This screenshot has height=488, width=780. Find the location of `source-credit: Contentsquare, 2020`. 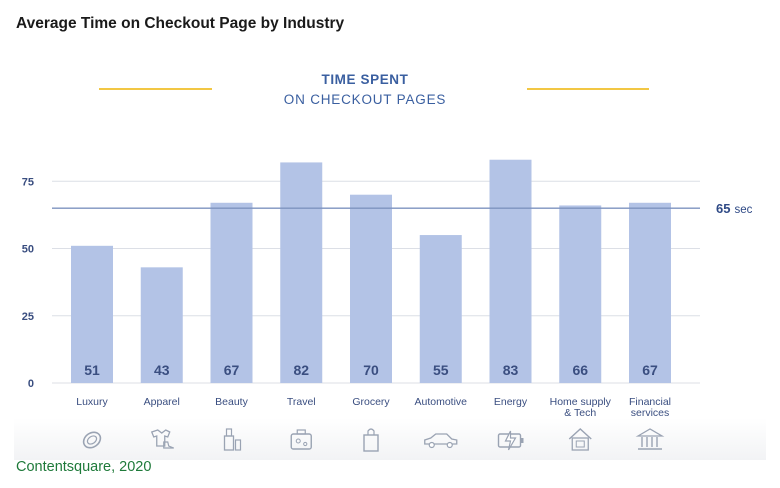

source-credit: Contentsquare, 2020 is located at coordinates (84, 467).